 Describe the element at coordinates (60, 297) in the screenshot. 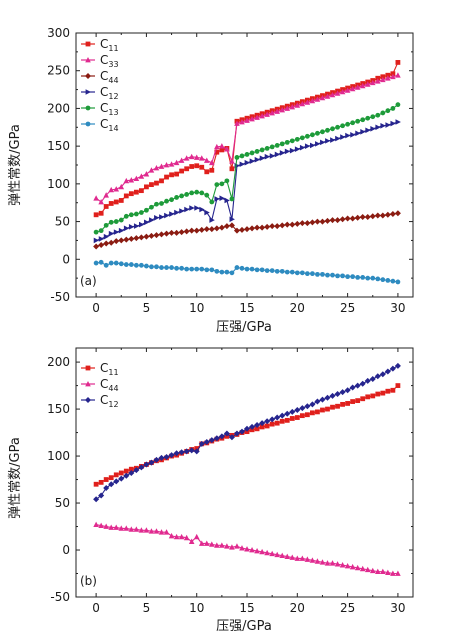

I see `y-tick-label: -50` at that location.